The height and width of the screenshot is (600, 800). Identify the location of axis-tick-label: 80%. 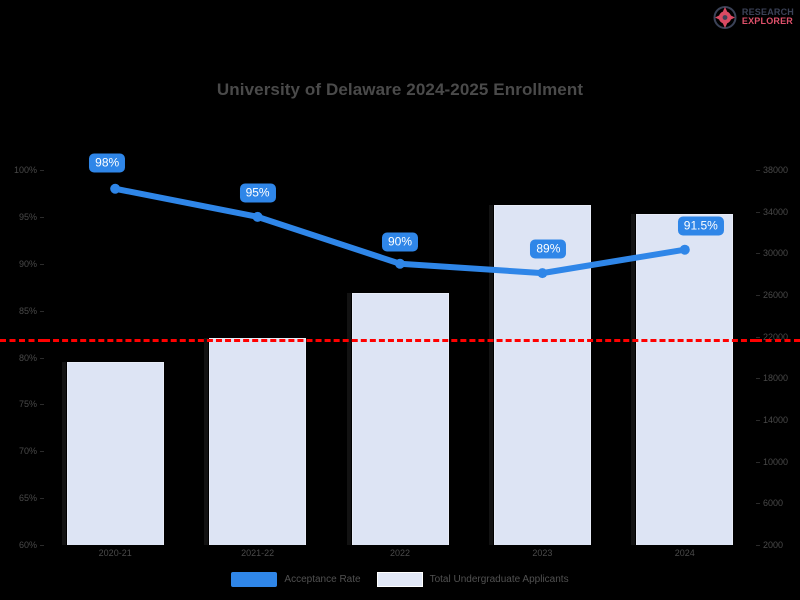
(27, 357).